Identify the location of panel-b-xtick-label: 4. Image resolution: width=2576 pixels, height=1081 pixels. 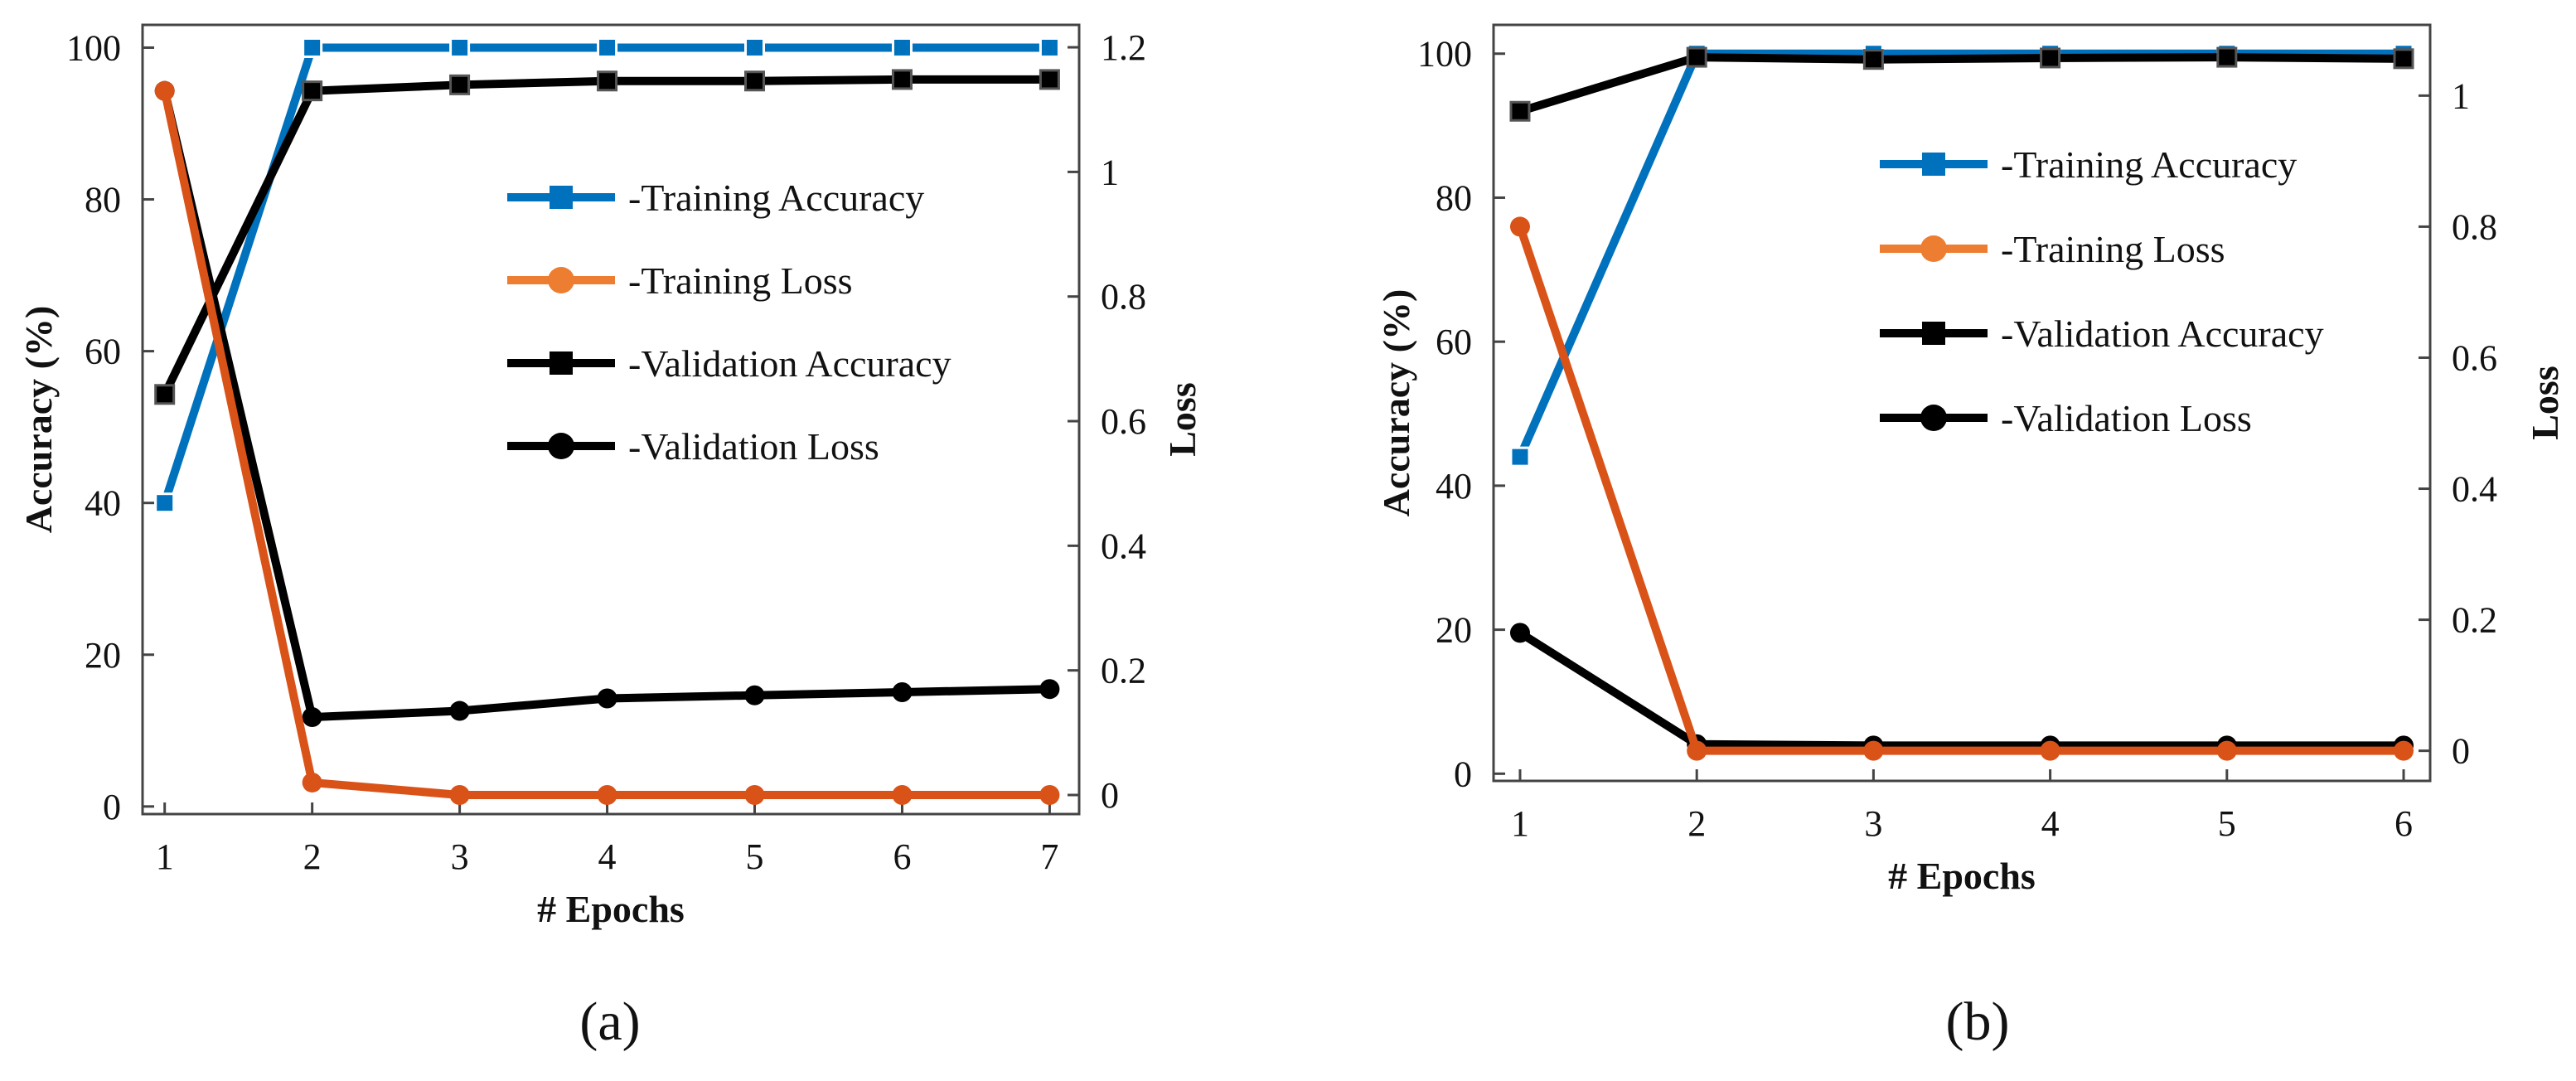
(2050, 824).